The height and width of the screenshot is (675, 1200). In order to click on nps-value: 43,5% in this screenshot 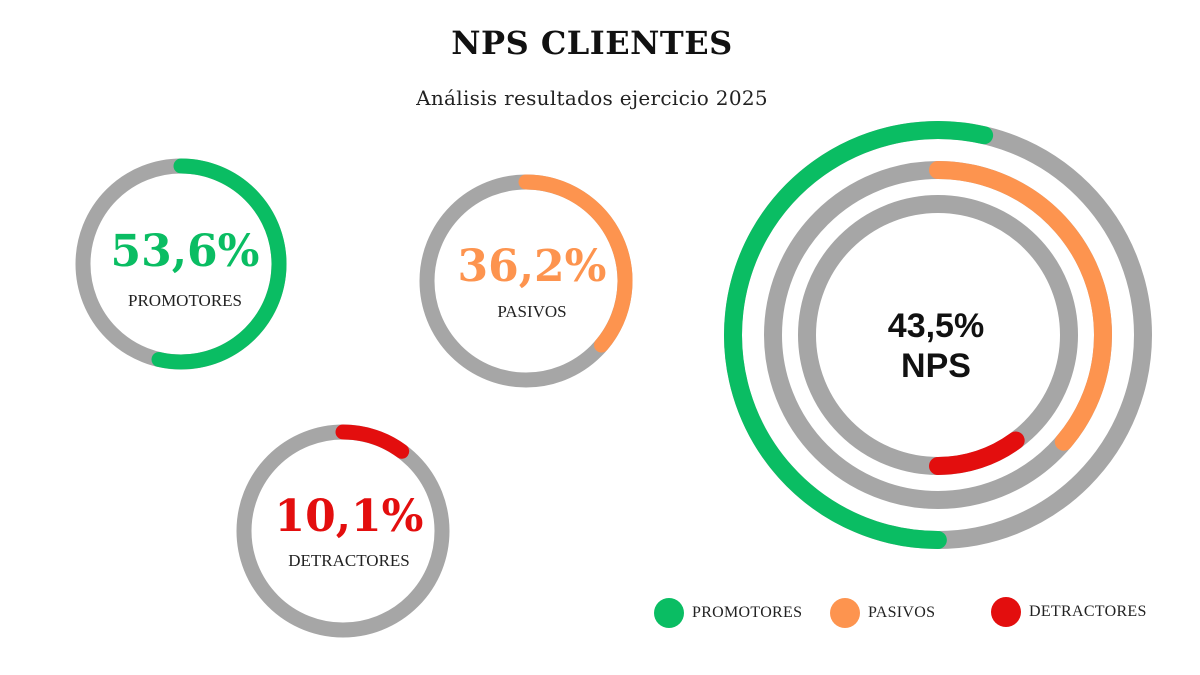, I will do `click(936, 326)`.